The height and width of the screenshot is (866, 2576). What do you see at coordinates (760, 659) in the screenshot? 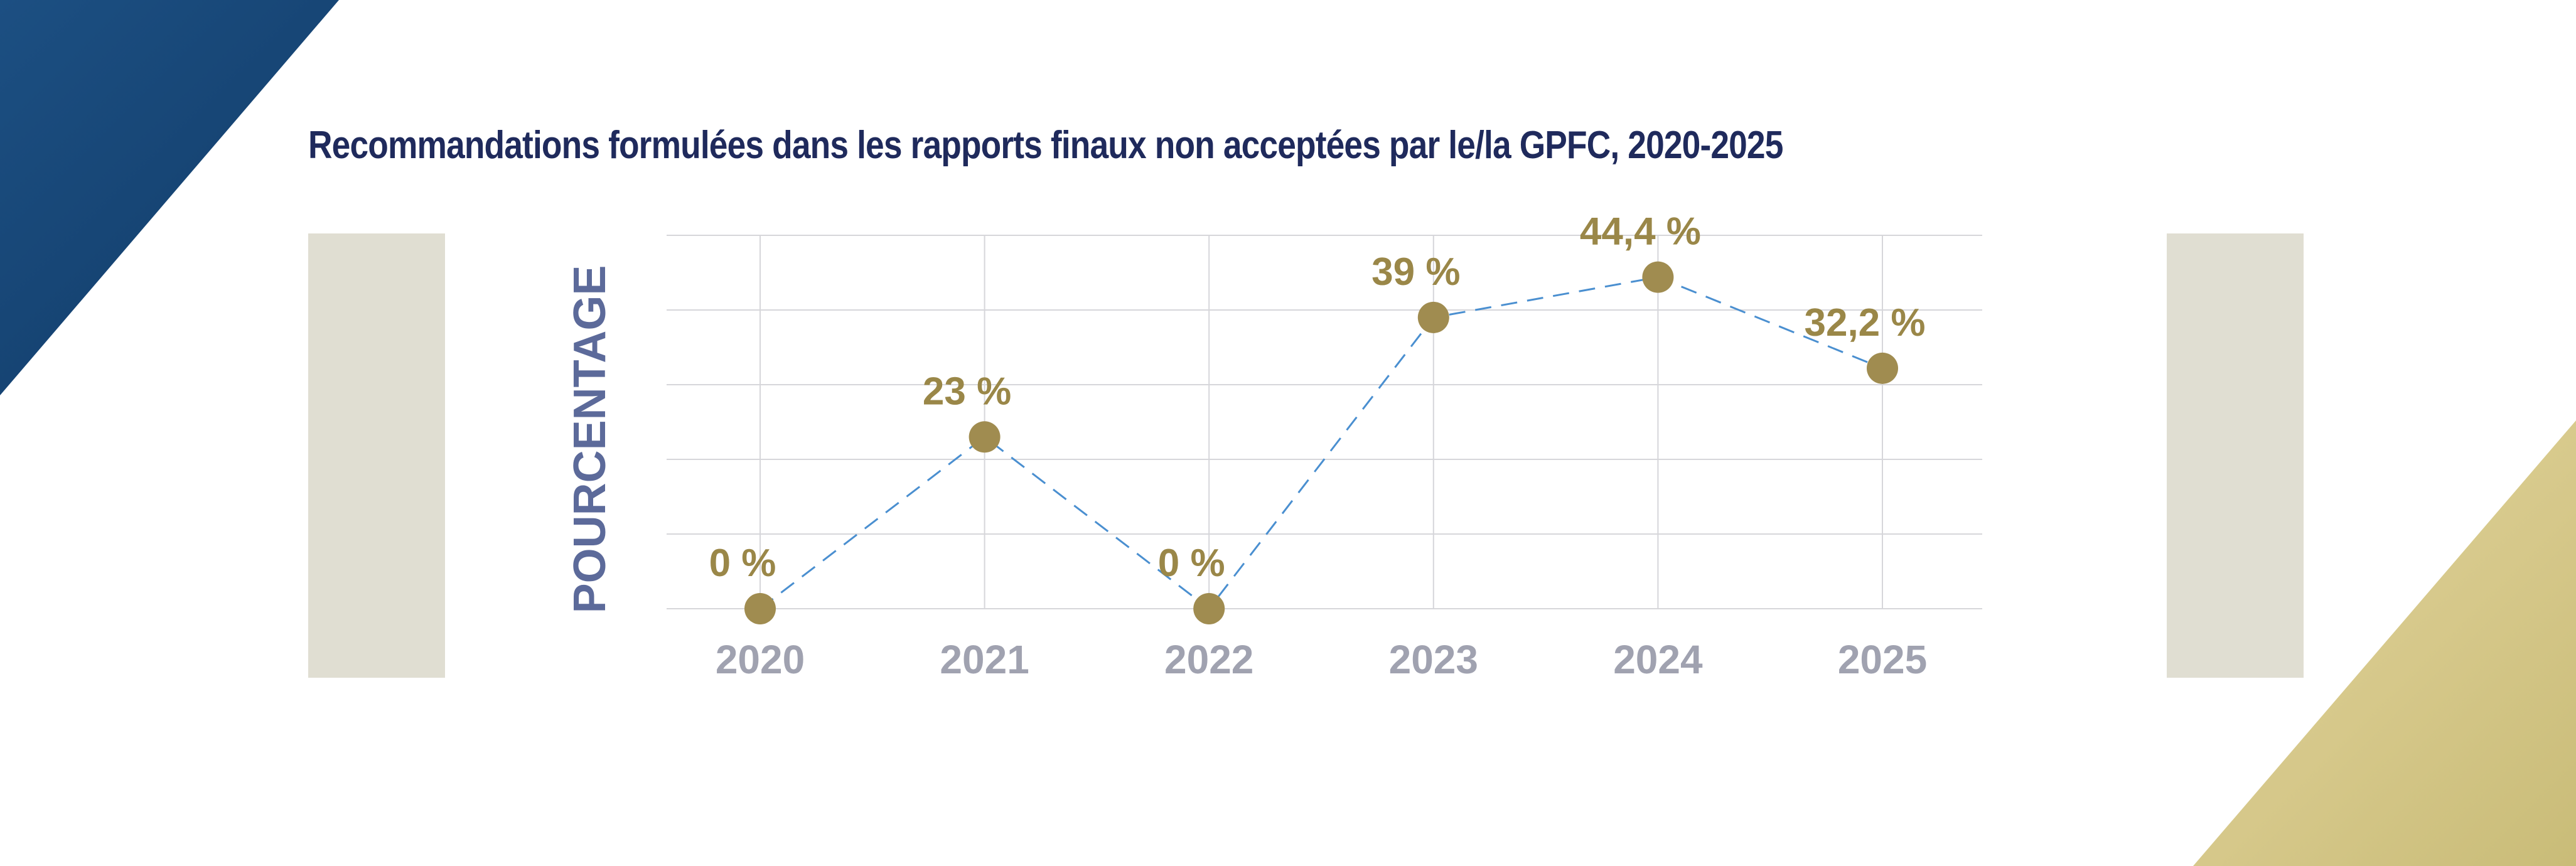
I see `x-tick-label: 2020` at bounding box center [760, 659].